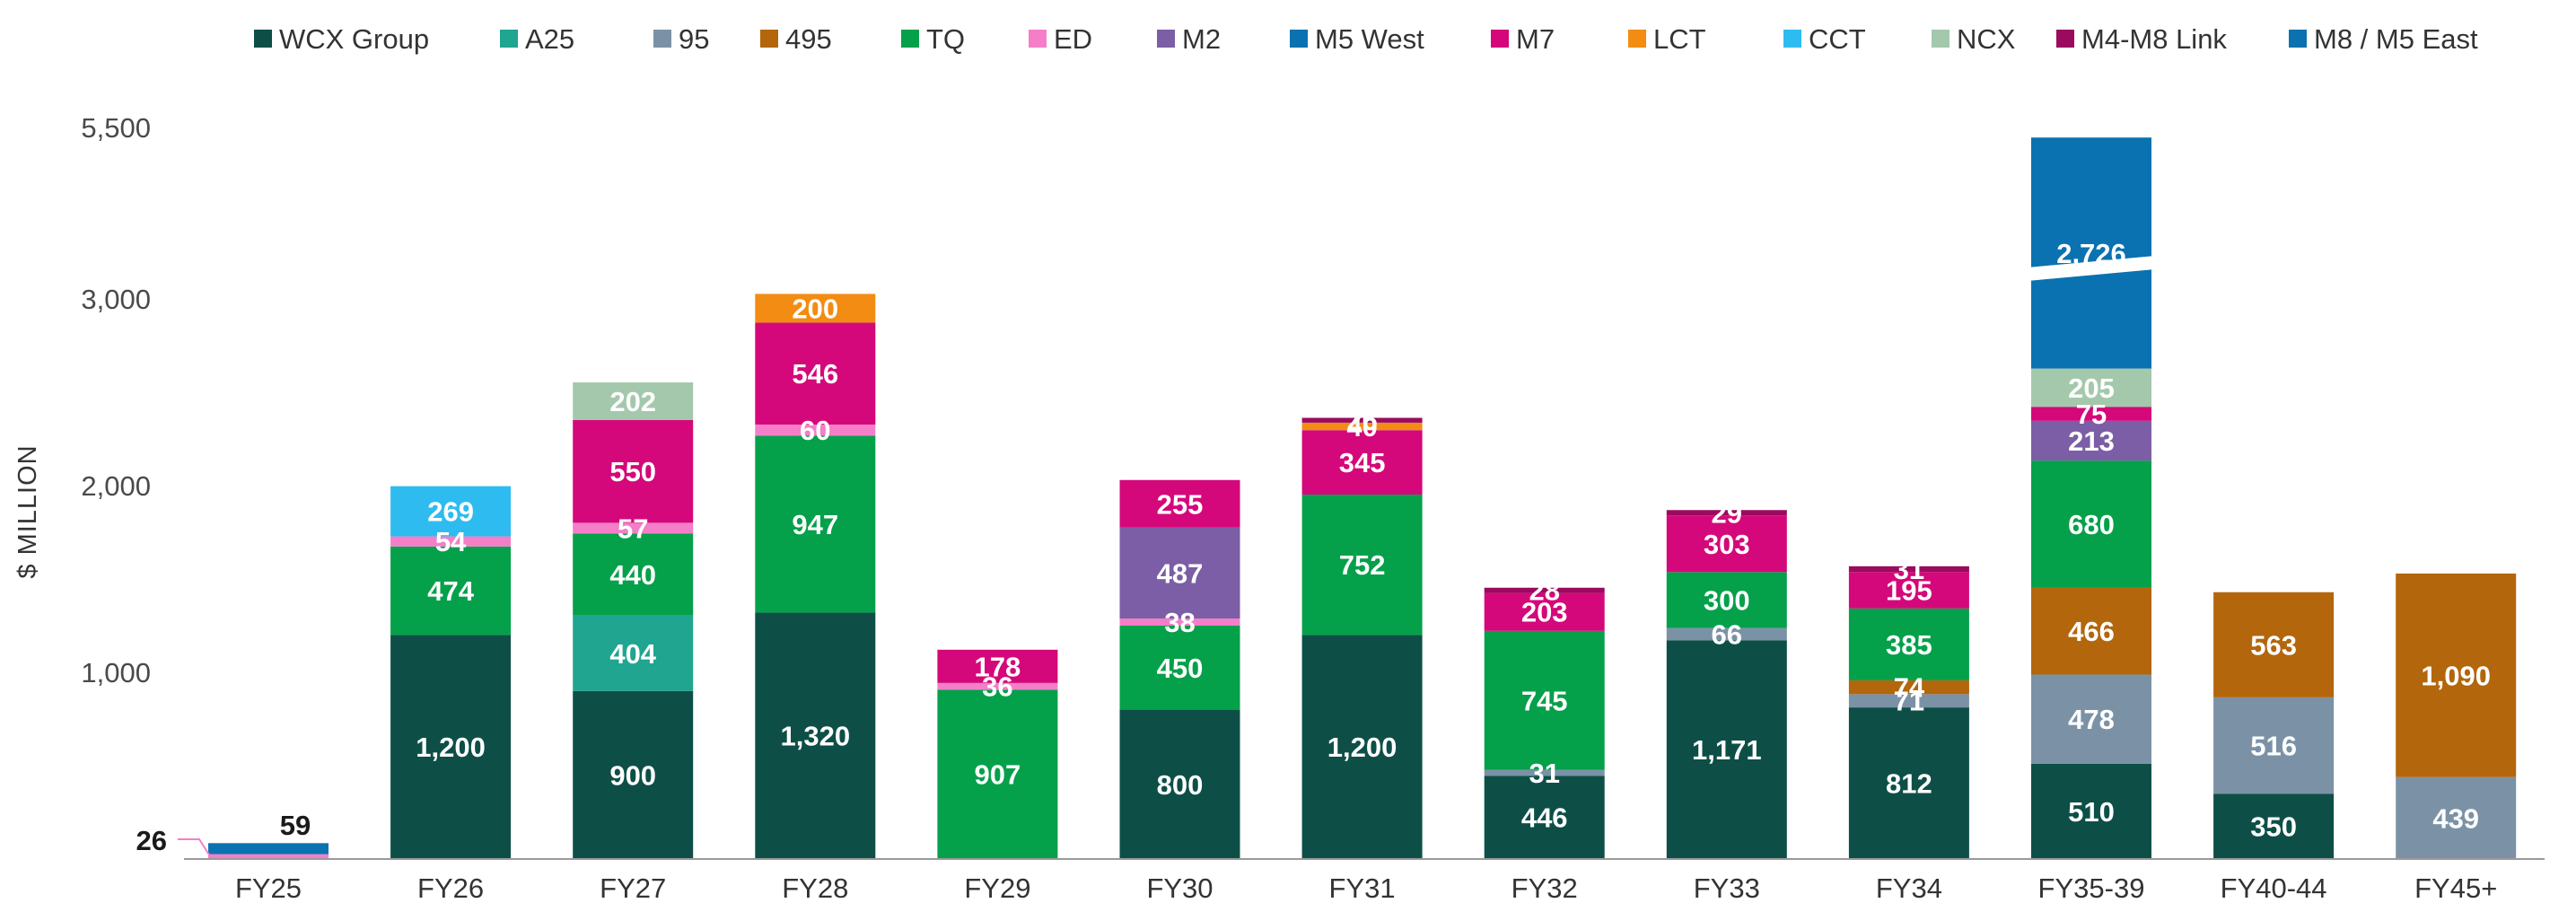  Describe the element at coordinates (2396, 39) in the screenshot. I see `legend-label: M8 / M5 East` at that location.